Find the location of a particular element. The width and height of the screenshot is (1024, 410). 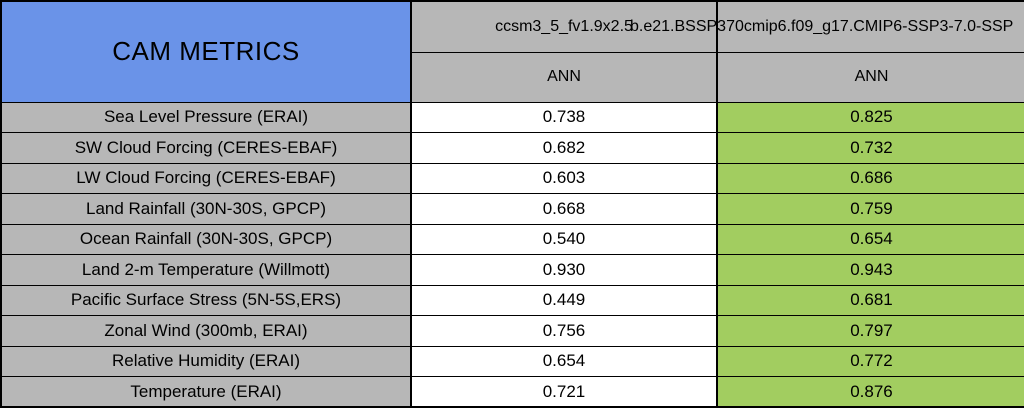

metric-label-cell: Relative Humidity (ERAI) is located at coordinates (206, 361).